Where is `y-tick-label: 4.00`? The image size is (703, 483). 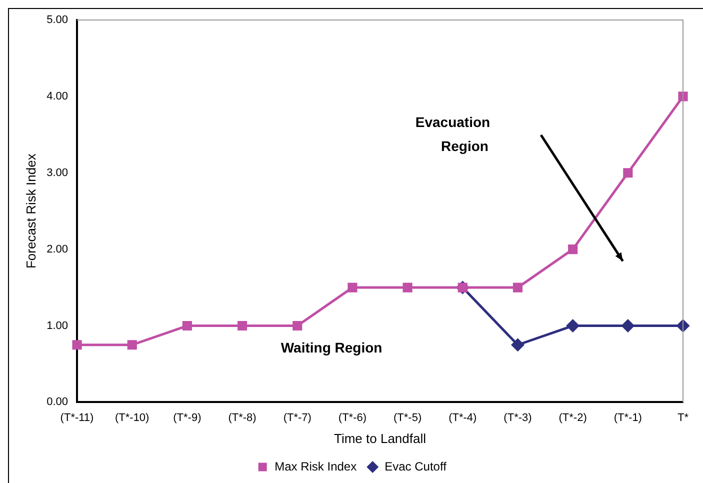
y-tick-label: 4.00 is located at coordinates (57, 96).